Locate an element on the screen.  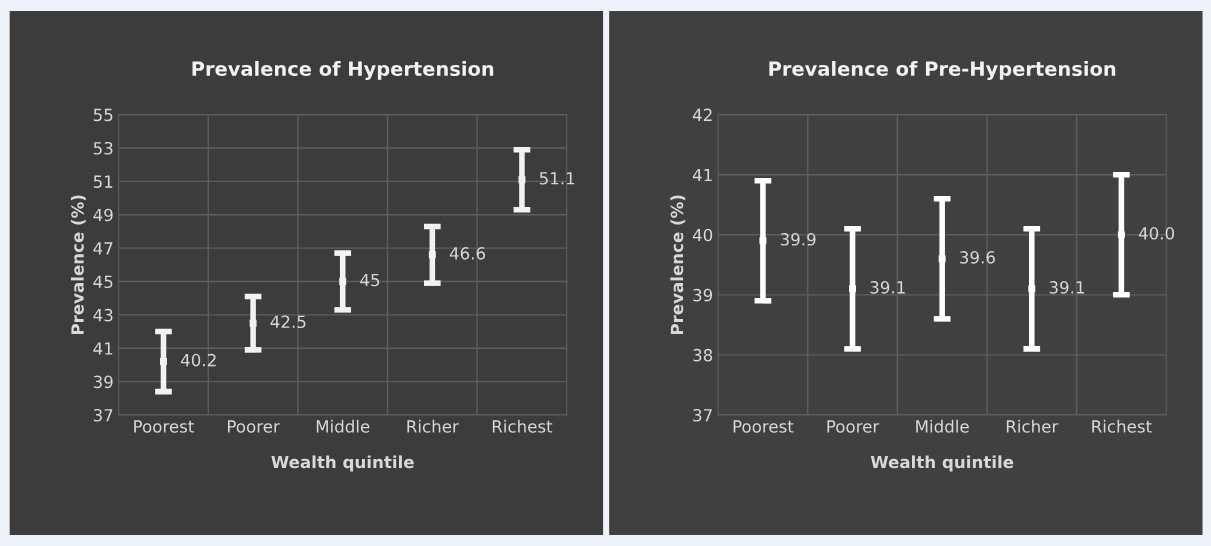
y-tick-label: 43 is located at coordinates (103, 315).